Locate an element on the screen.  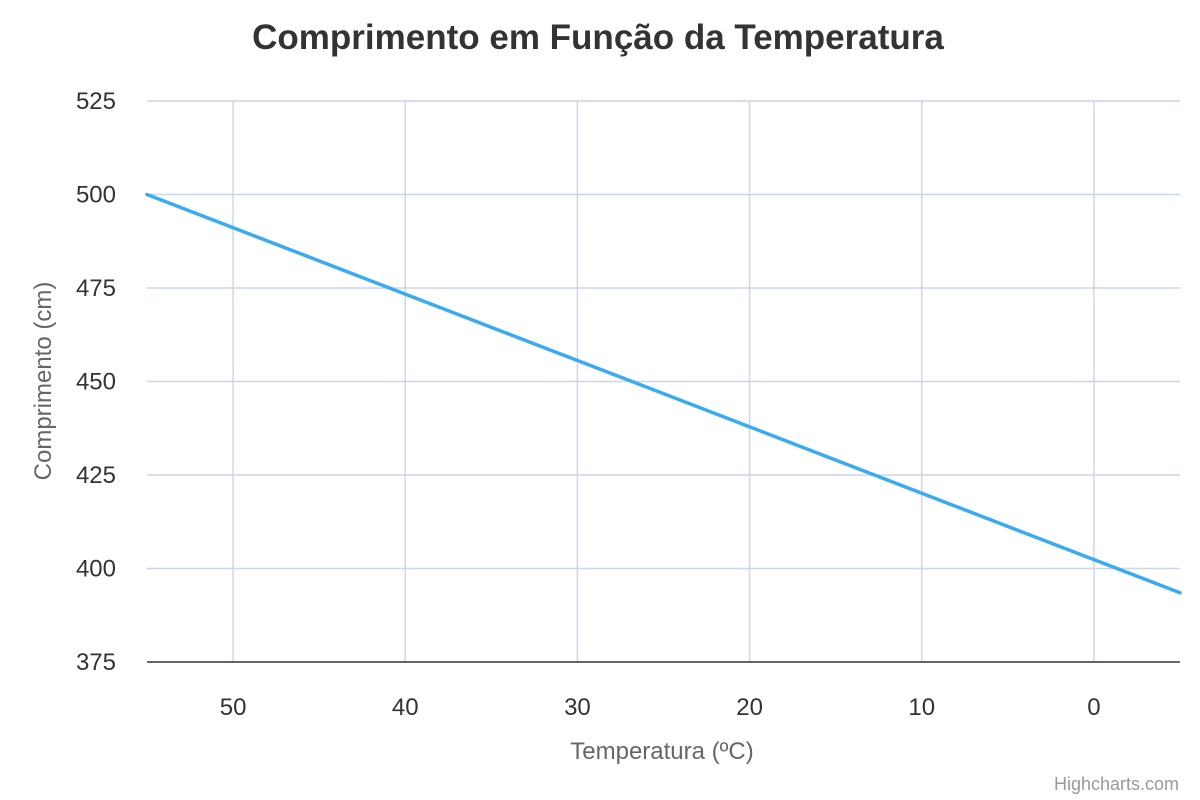
x-tick-label: 50 is located at coordinates (233, 707).